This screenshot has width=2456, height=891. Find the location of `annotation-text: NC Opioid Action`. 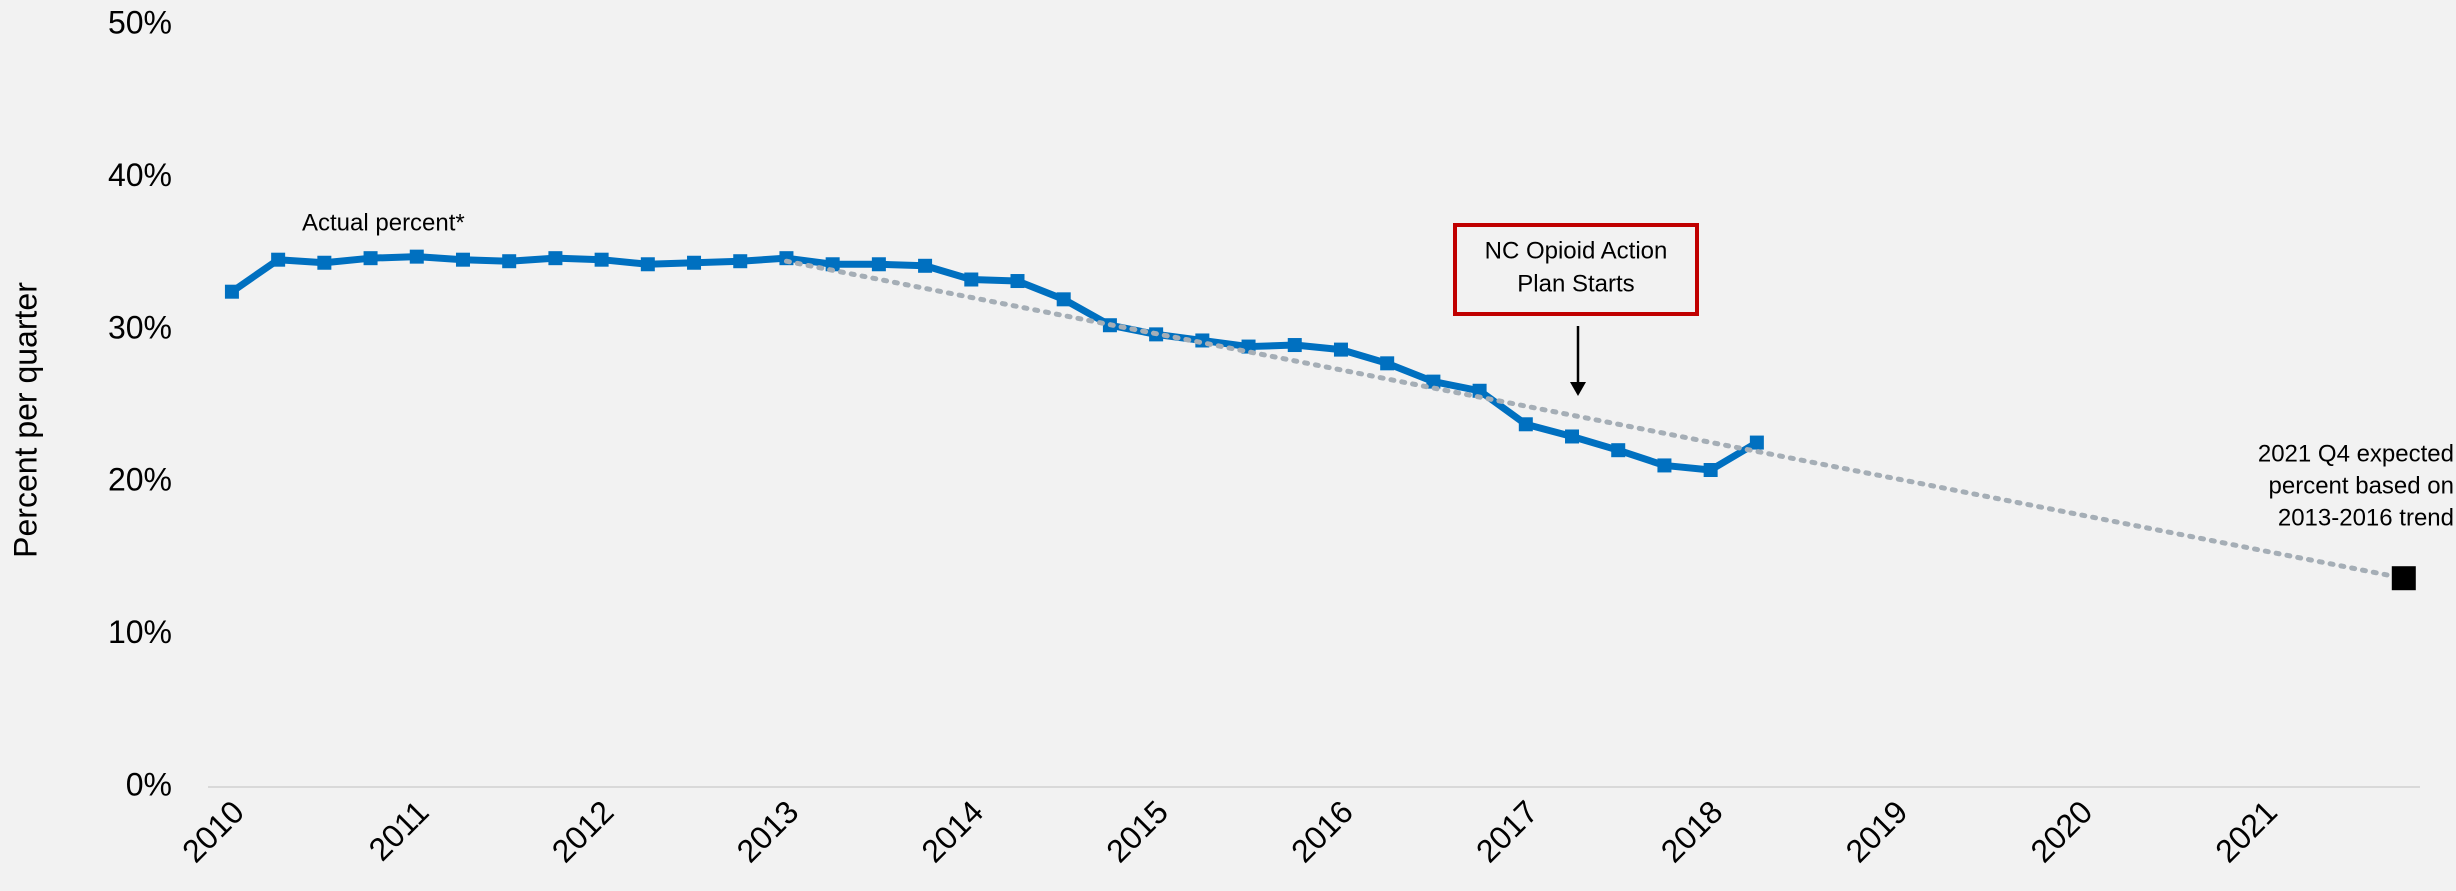

annotation-text: NC Opioid Action is located at coordinates (1576, 250).